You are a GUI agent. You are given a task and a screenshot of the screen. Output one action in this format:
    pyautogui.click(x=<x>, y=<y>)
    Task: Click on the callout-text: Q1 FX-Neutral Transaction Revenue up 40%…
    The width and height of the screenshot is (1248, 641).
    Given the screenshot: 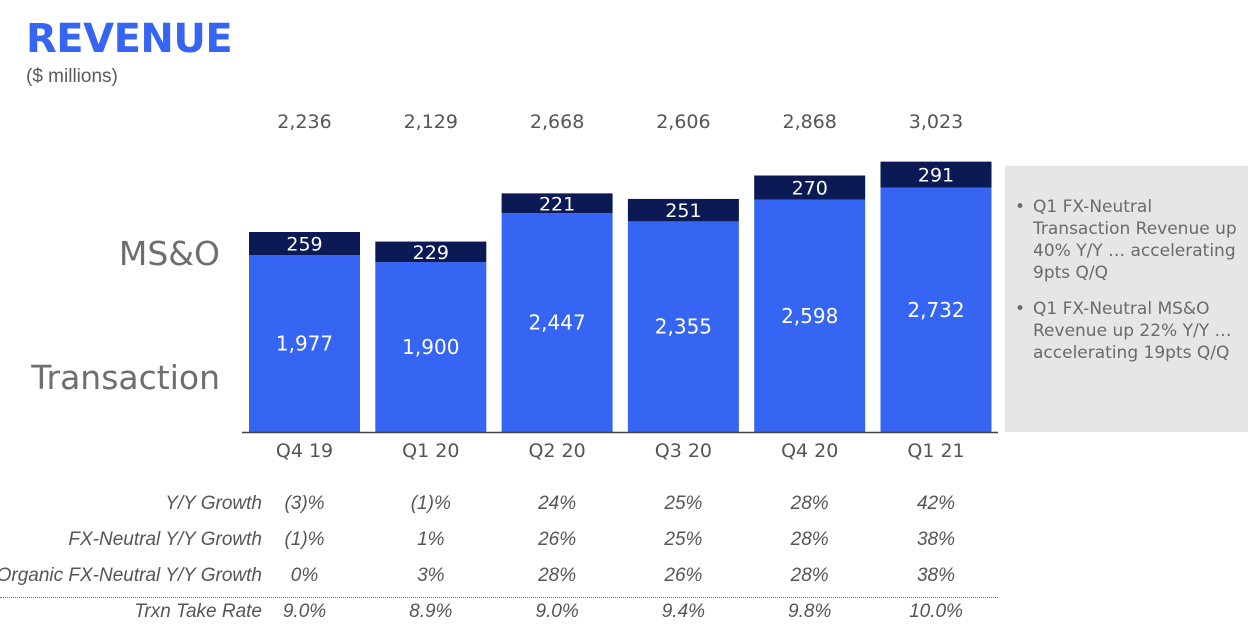 What is the action you would take?
    pyautogui.click(x=1135, y=240)
    